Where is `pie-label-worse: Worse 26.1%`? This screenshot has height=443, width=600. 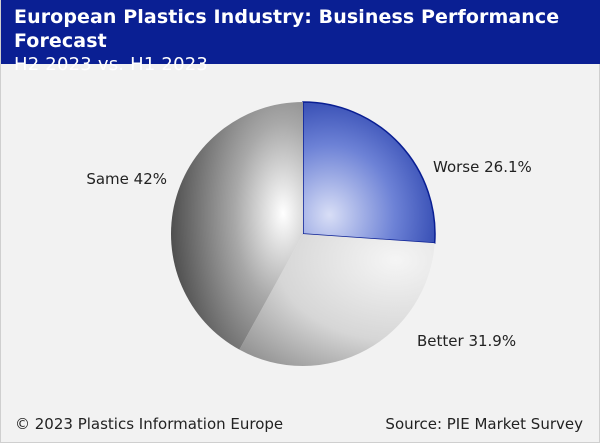 pie-label-worse: Worse 26.1% is located at coordinates (482, 167).